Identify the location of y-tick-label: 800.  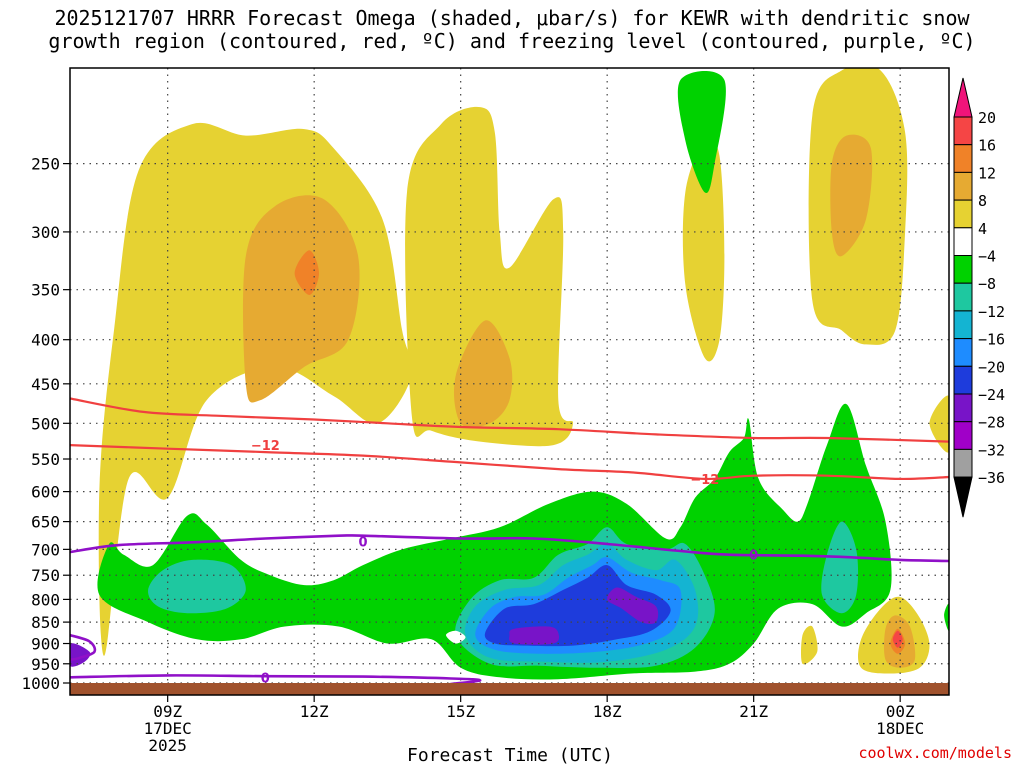
(45, 599).